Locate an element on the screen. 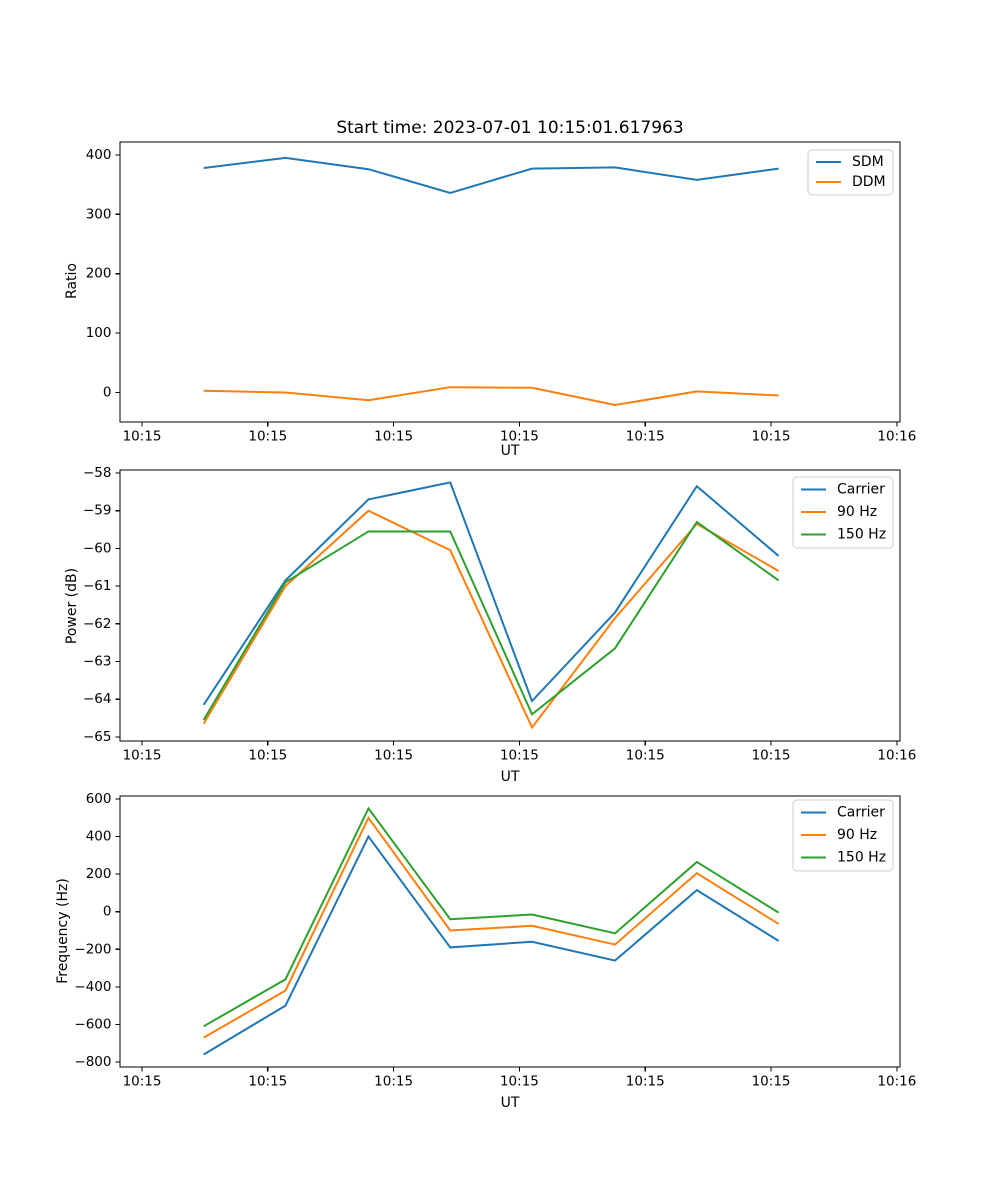  xaxis-label-ratio-plot: UT is located at coordinates (510, 451).